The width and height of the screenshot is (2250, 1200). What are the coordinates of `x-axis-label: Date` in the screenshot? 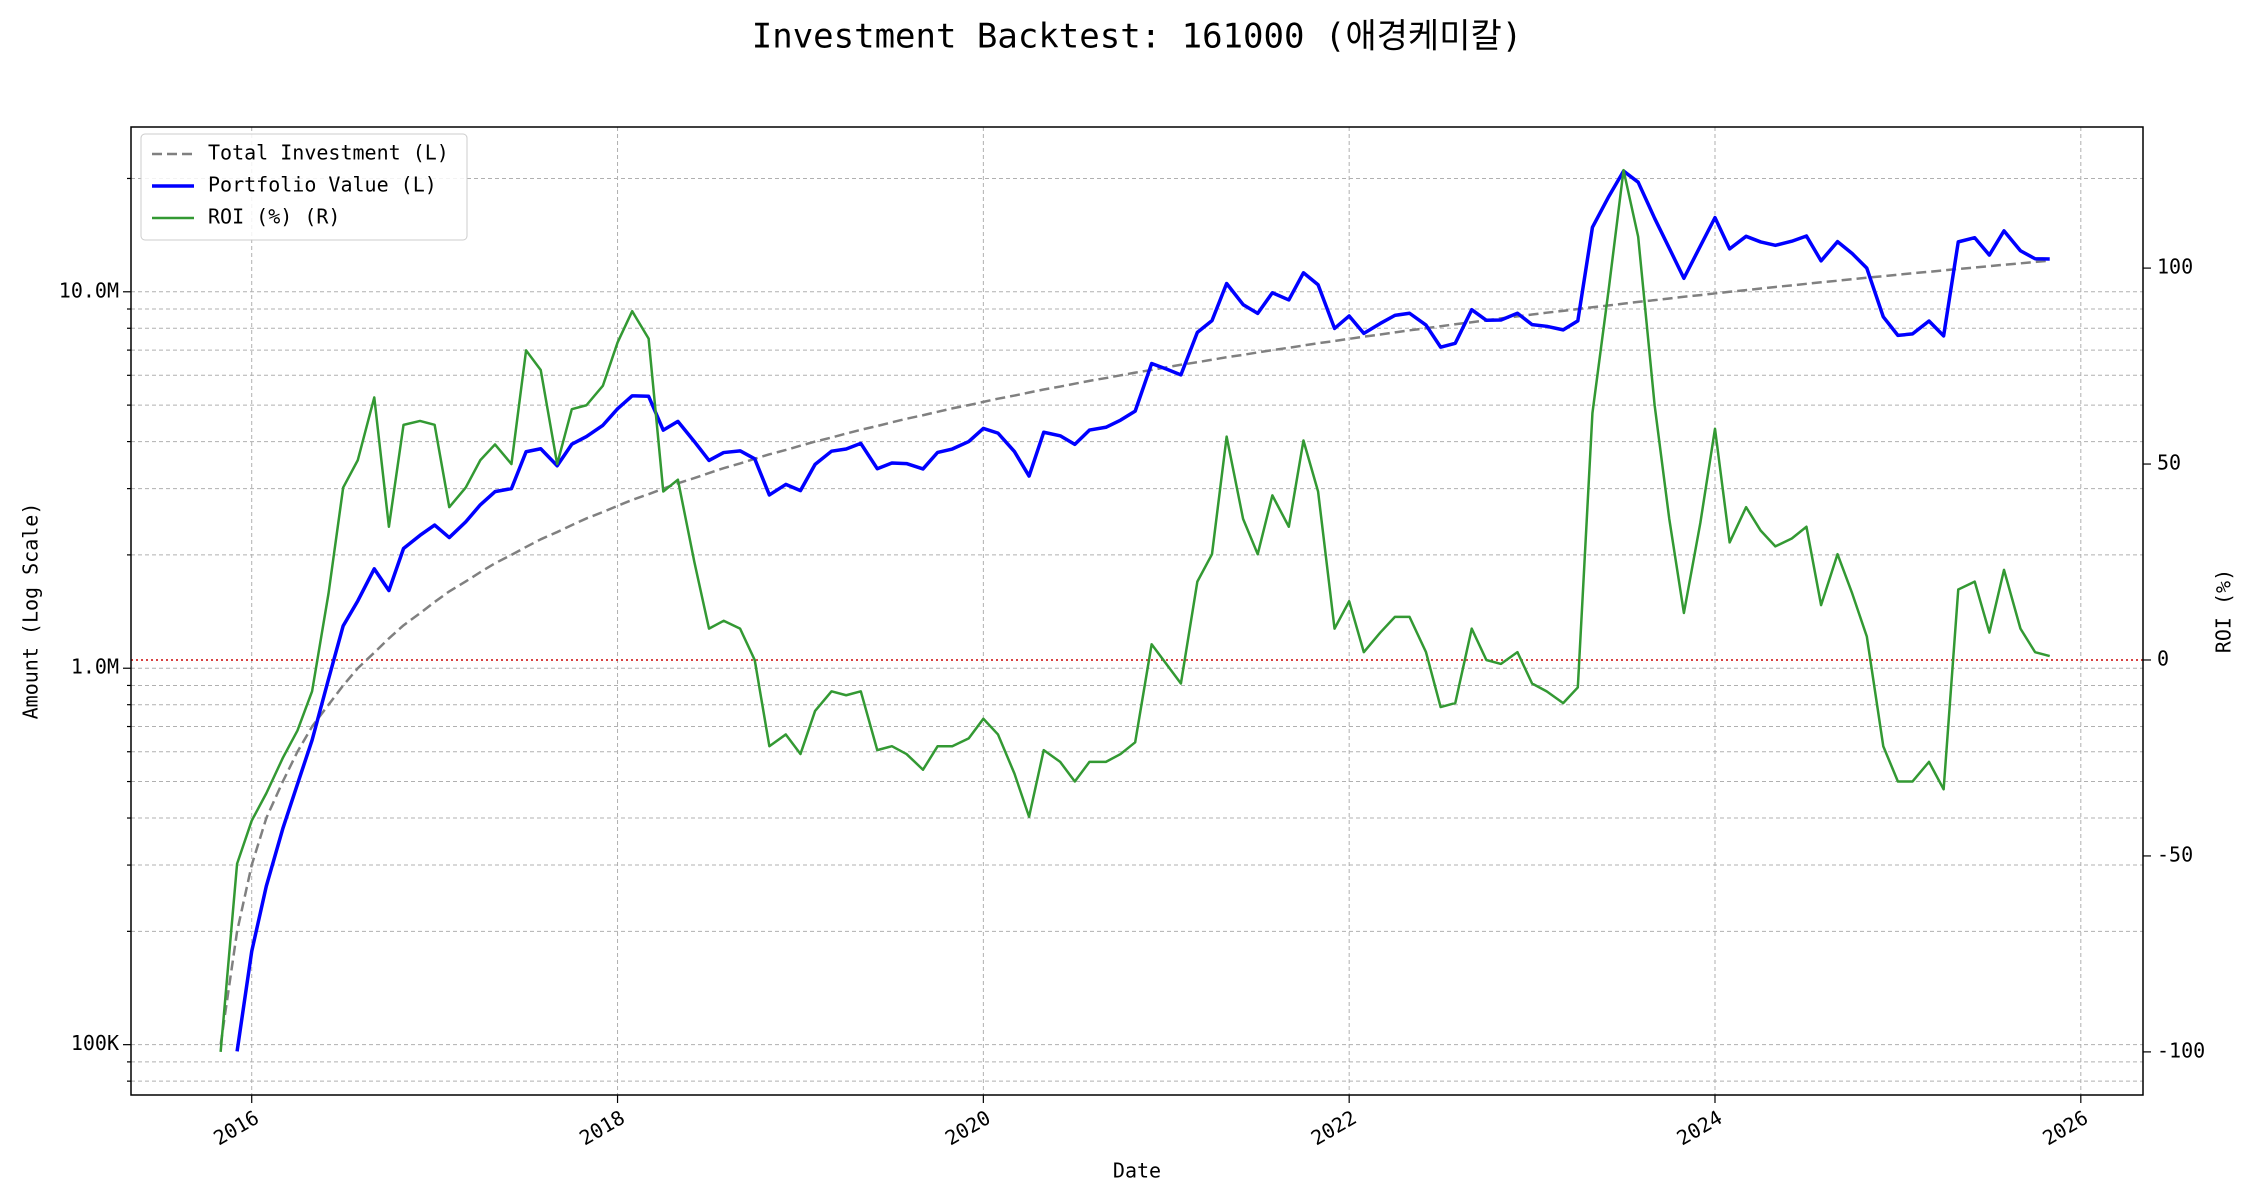 It's located at (1137, 1171).